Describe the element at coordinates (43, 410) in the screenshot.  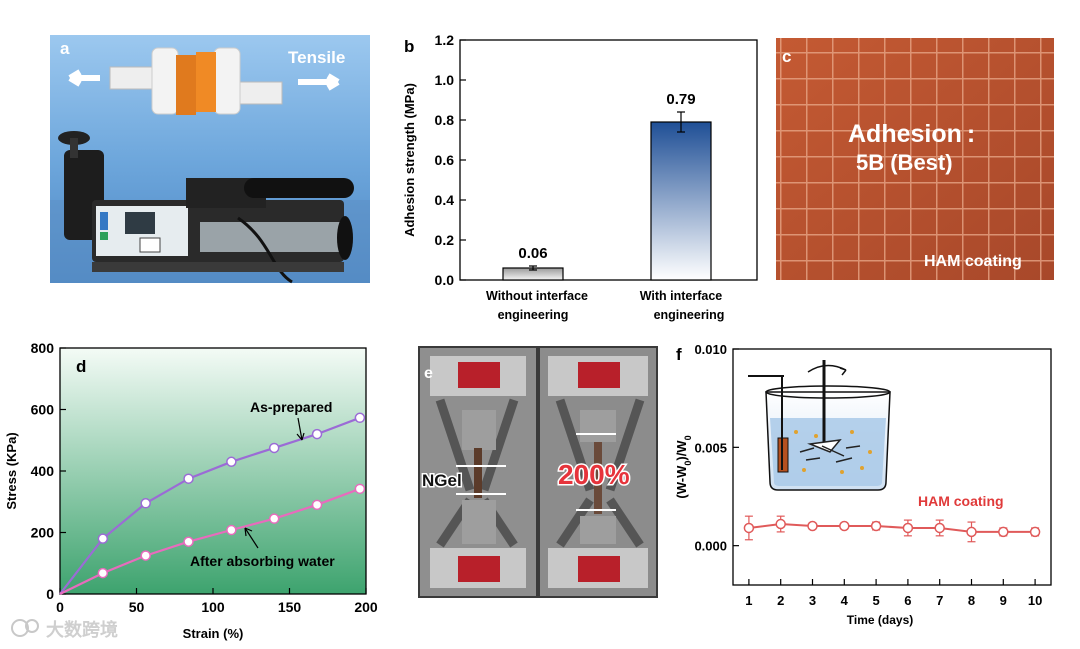
I see `y-tick-label-d: 600` at that location.